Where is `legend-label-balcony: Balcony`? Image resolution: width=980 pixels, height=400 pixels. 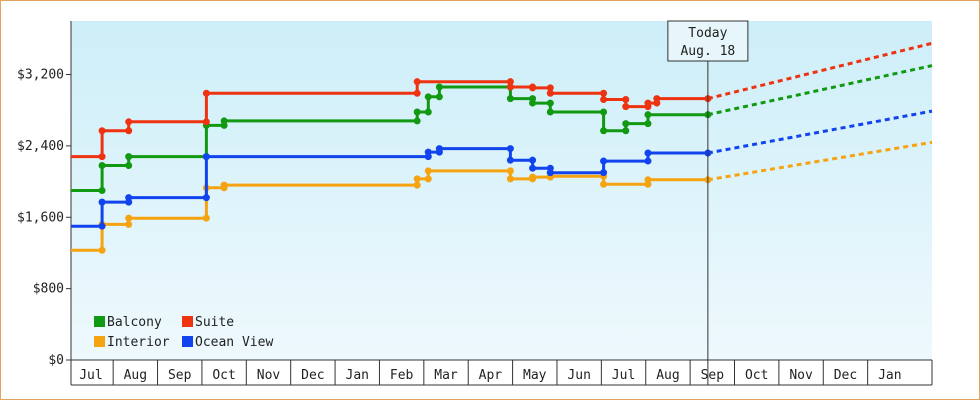
legend-label-balcony: Balcony is located at coordinates (134, 322).